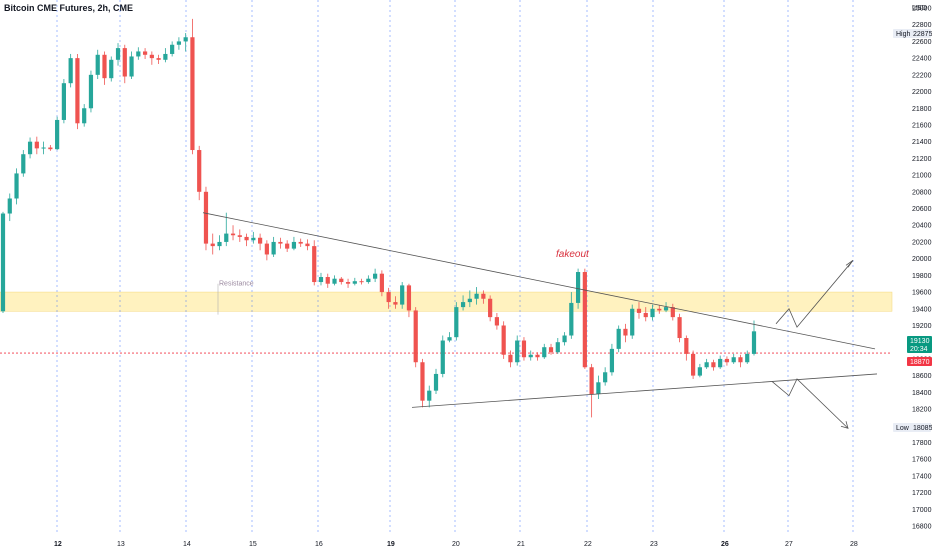  I want to click on x-tick-label: 19, so click(391, 544).